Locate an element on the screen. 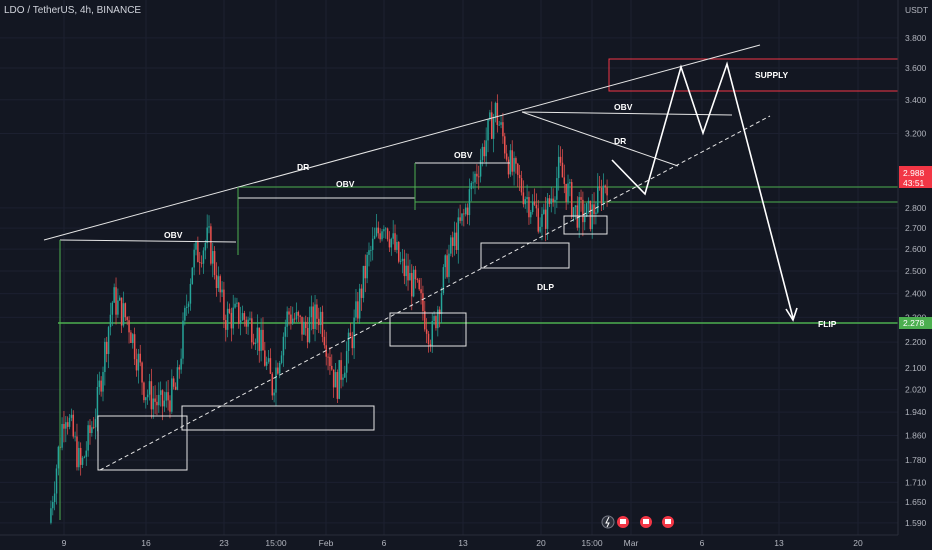 The width and height of the screenshot is (932, 550). flip-price-badge is located at coordinates (915, 323).